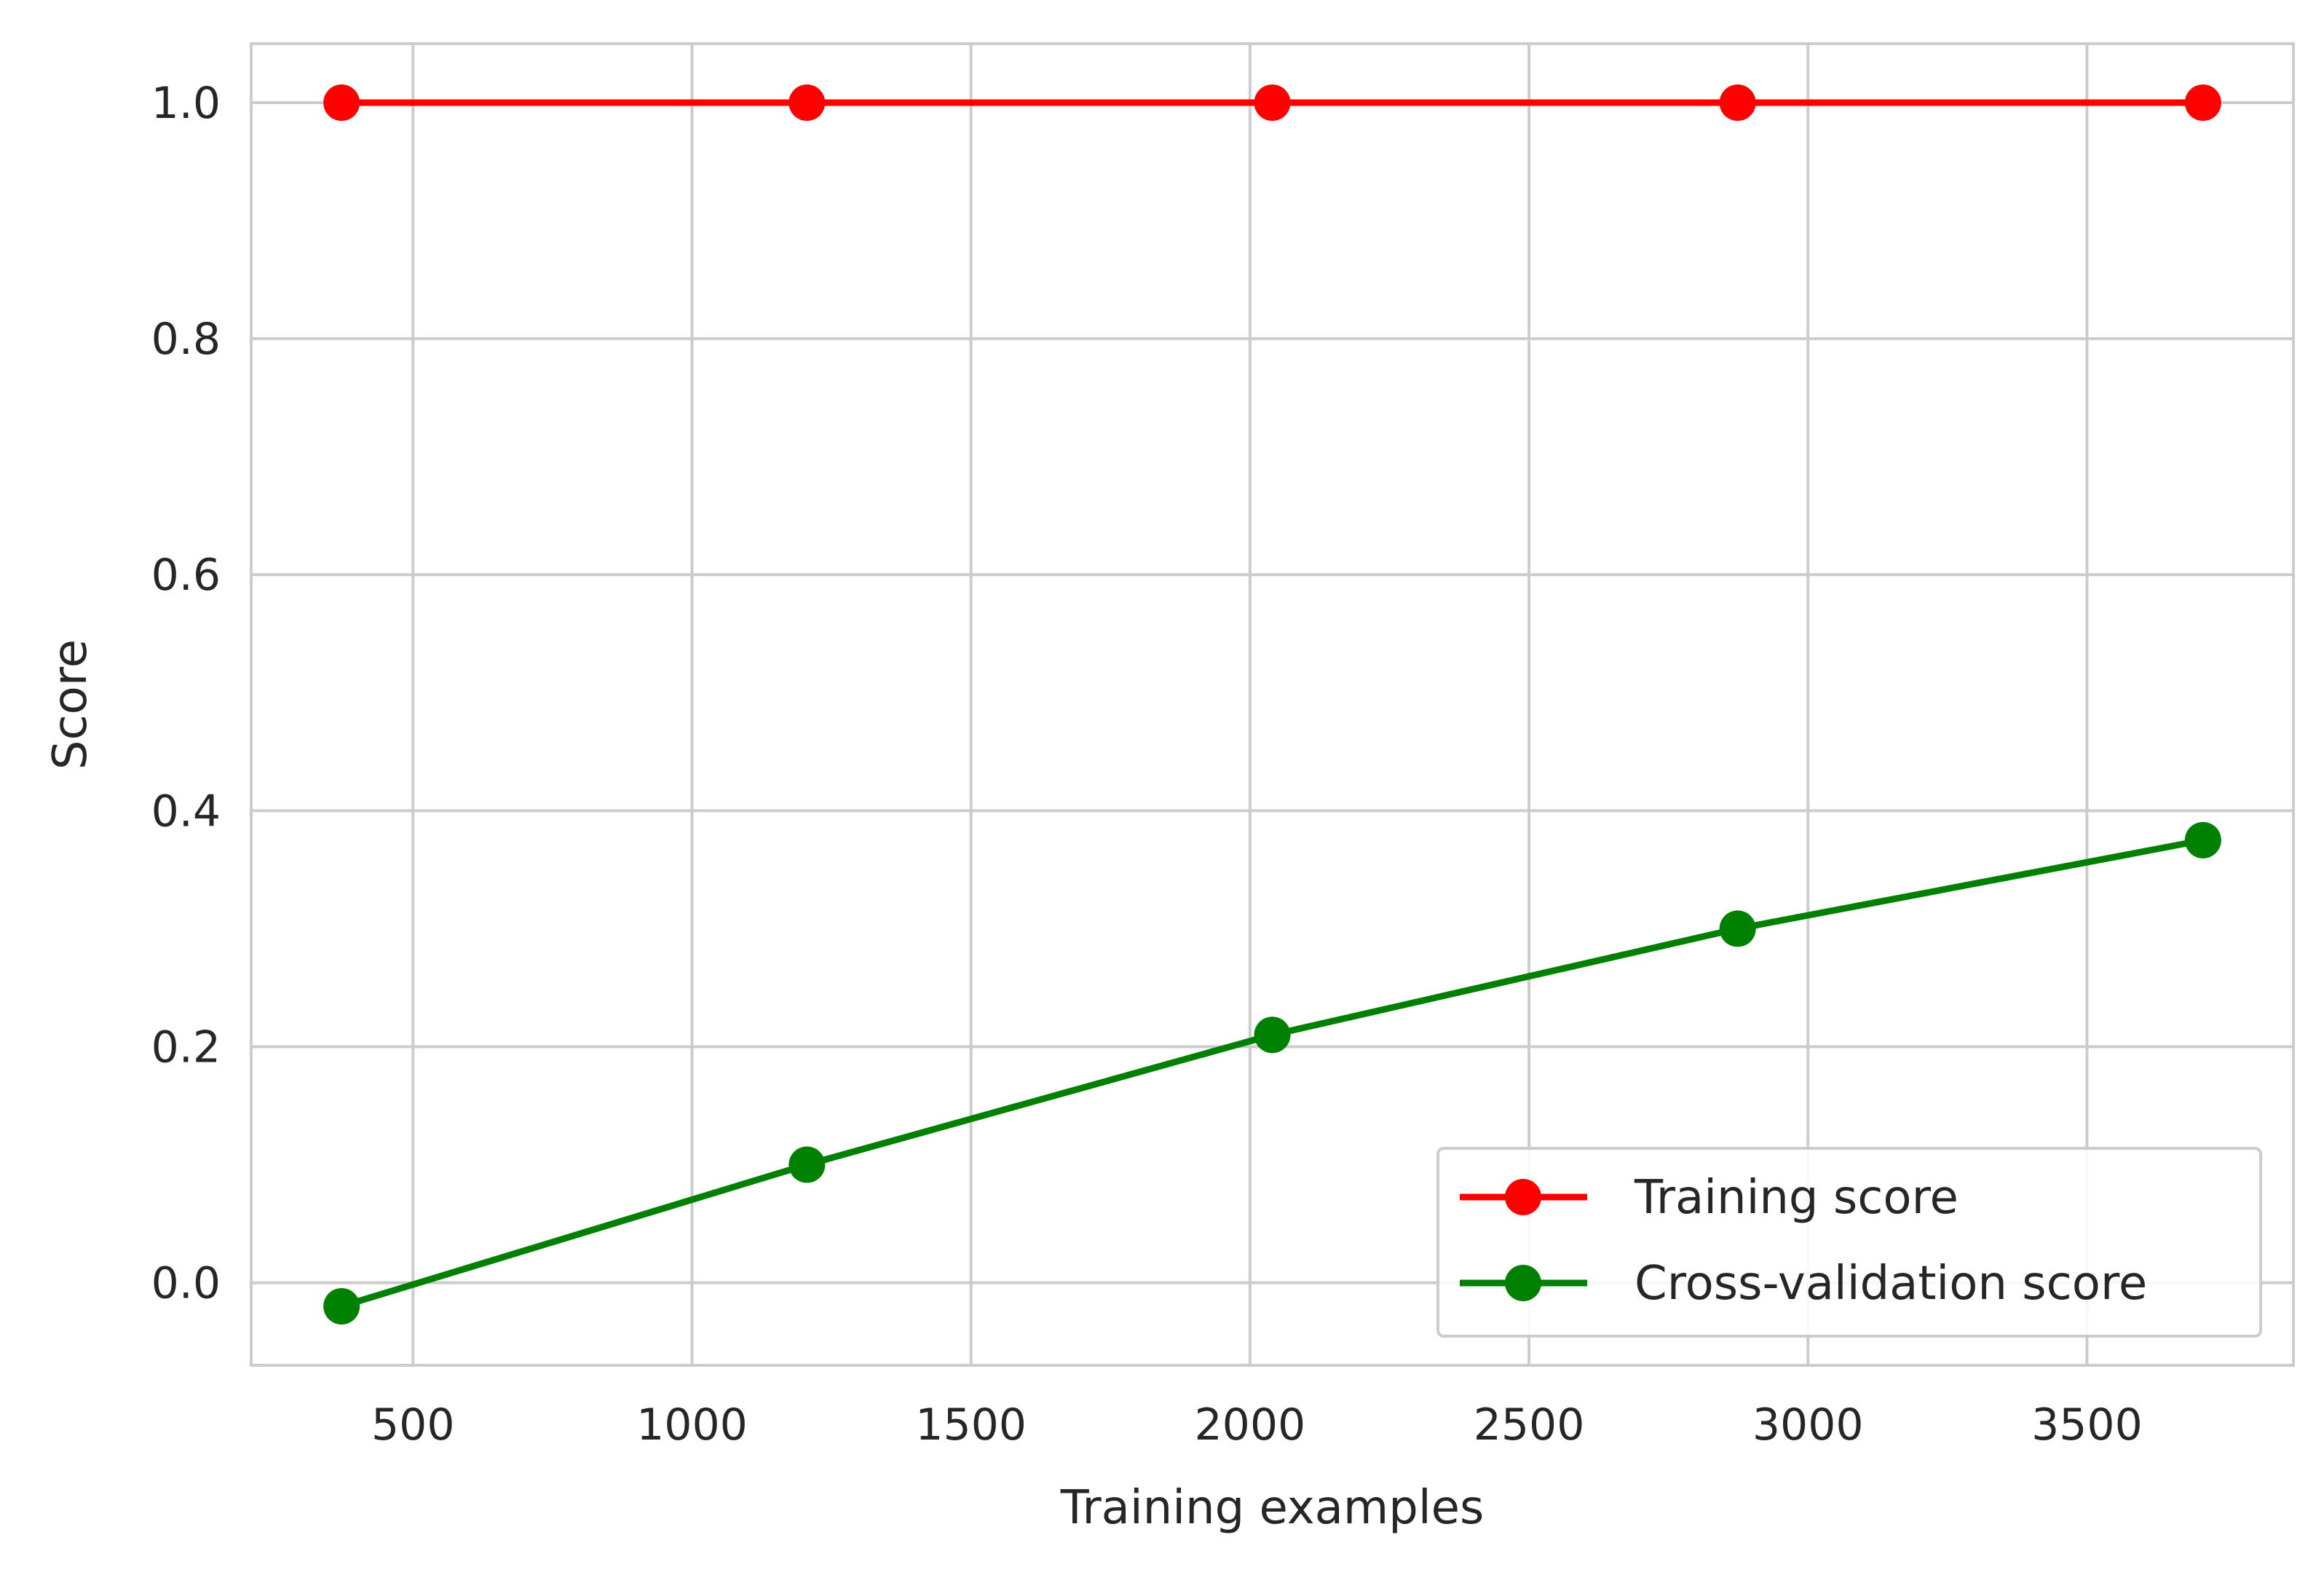 The width and height of the screenshot is (2324, 1583). Describe the element at coordinates (186, 811) in the screenshot. I see `y-tick-label: 0.4` at that location.